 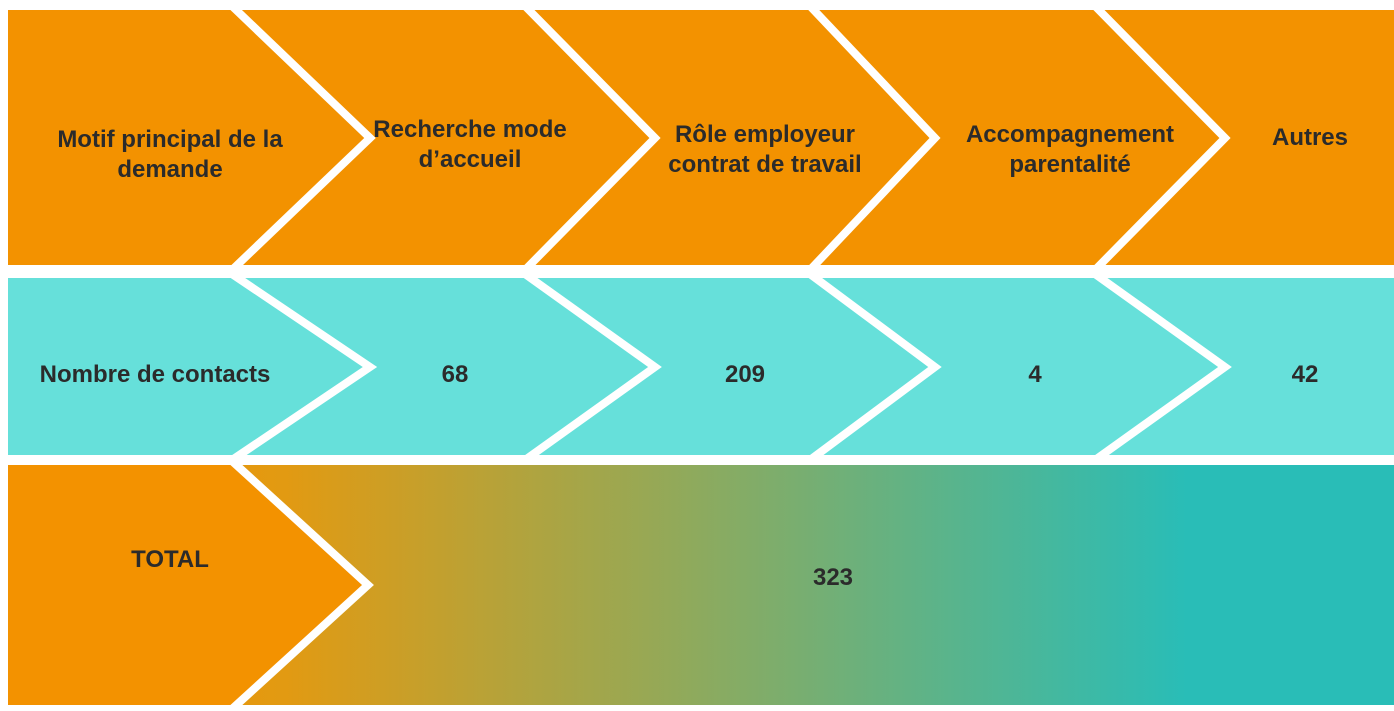 What do you see at coordinates (1305, 374) in the screenshot?
I see `contacts-value: 42` at bounding box center [1305, 374].